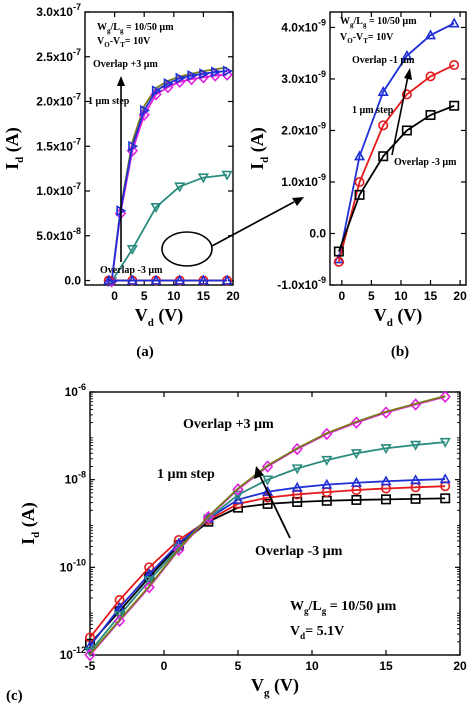 The image size is (474, 708). Describe the element at coordinates (58, 144) in the screenshot. I see `y-tick-label: 1.5x10⁻⁷` at that location.